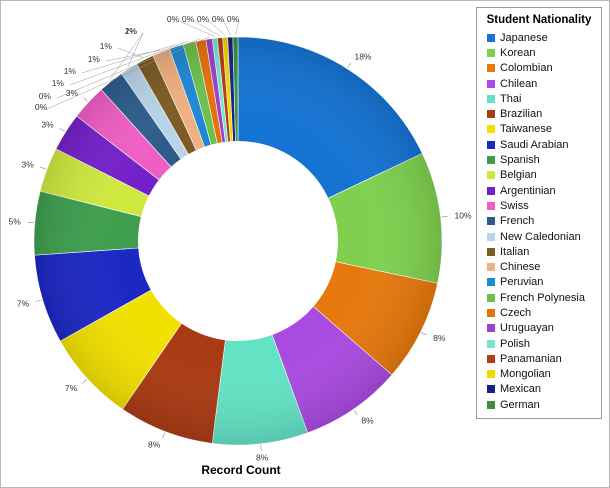  I want to click on legend-label: Colombian, so click(526, 68).